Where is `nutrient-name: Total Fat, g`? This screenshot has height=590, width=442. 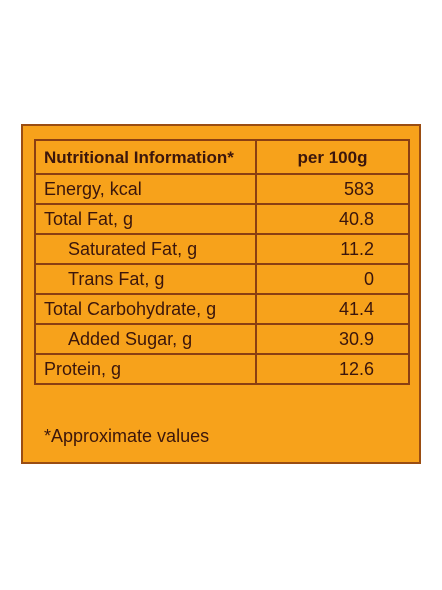 nutrient-name: Total Fat, g is located at coordinates (145, 219).